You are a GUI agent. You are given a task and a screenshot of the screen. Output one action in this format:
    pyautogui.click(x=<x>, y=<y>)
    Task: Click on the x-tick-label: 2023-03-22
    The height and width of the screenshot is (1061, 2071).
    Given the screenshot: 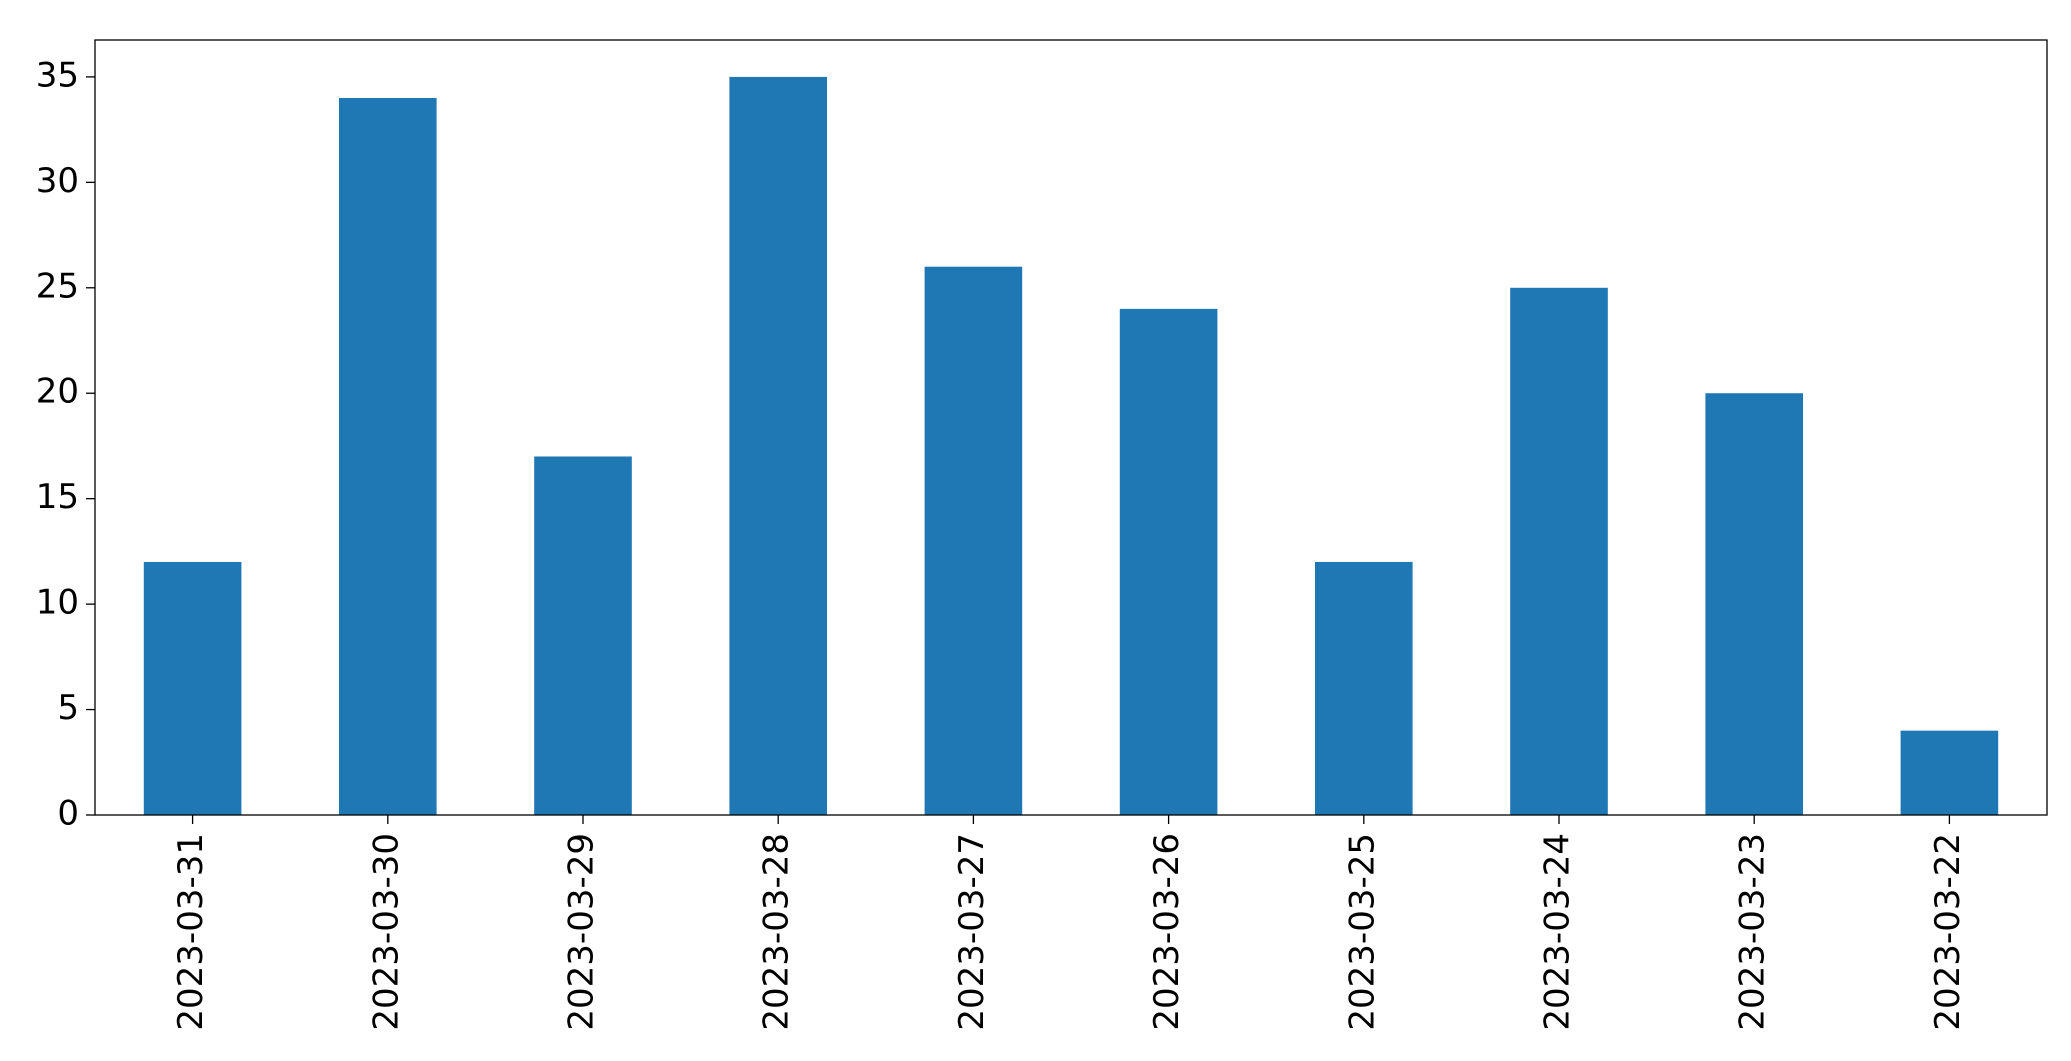 What is the action you would take?
    pyautogui.click(x=1948, y=932)
    